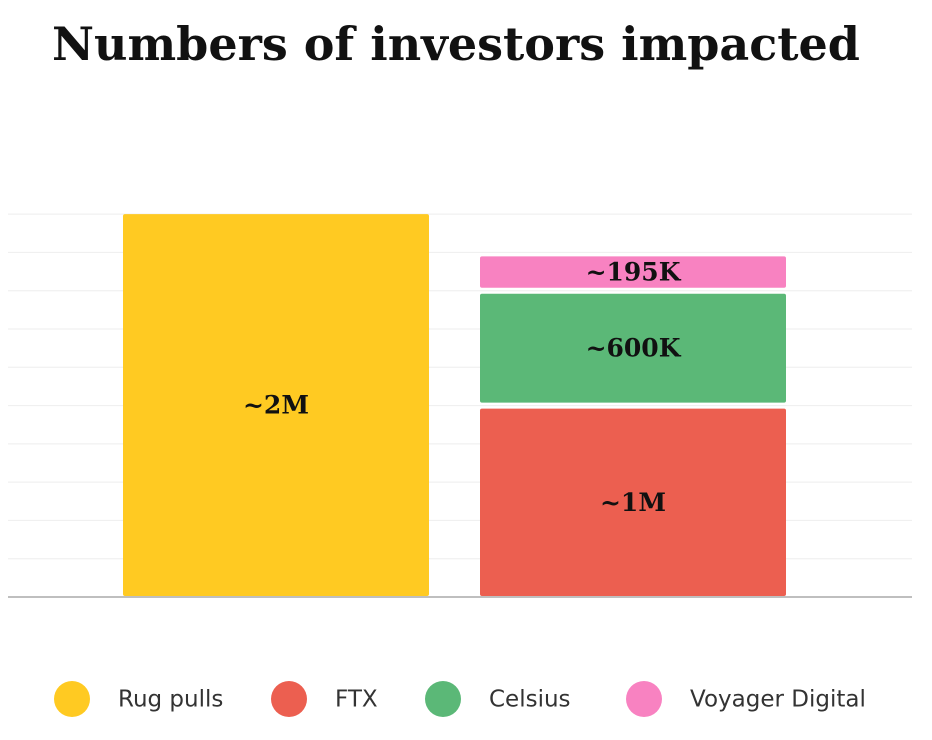  I want to click on legend-label: FTX, so click(356, 700).